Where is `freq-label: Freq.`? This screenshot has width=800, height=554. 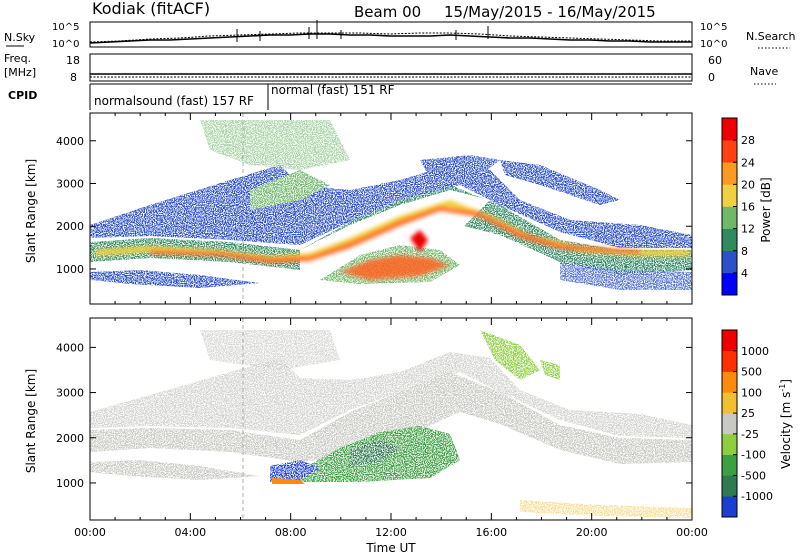
freq-label: Freq. is located at coordinates (17, 58).